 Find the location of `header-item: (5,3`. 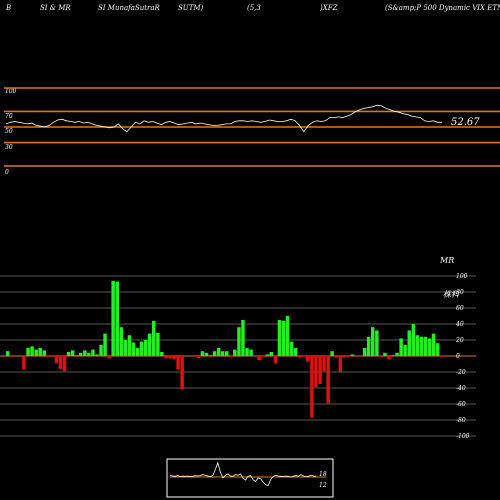

header-item: (5,3 is located at coordinates (254, 8).